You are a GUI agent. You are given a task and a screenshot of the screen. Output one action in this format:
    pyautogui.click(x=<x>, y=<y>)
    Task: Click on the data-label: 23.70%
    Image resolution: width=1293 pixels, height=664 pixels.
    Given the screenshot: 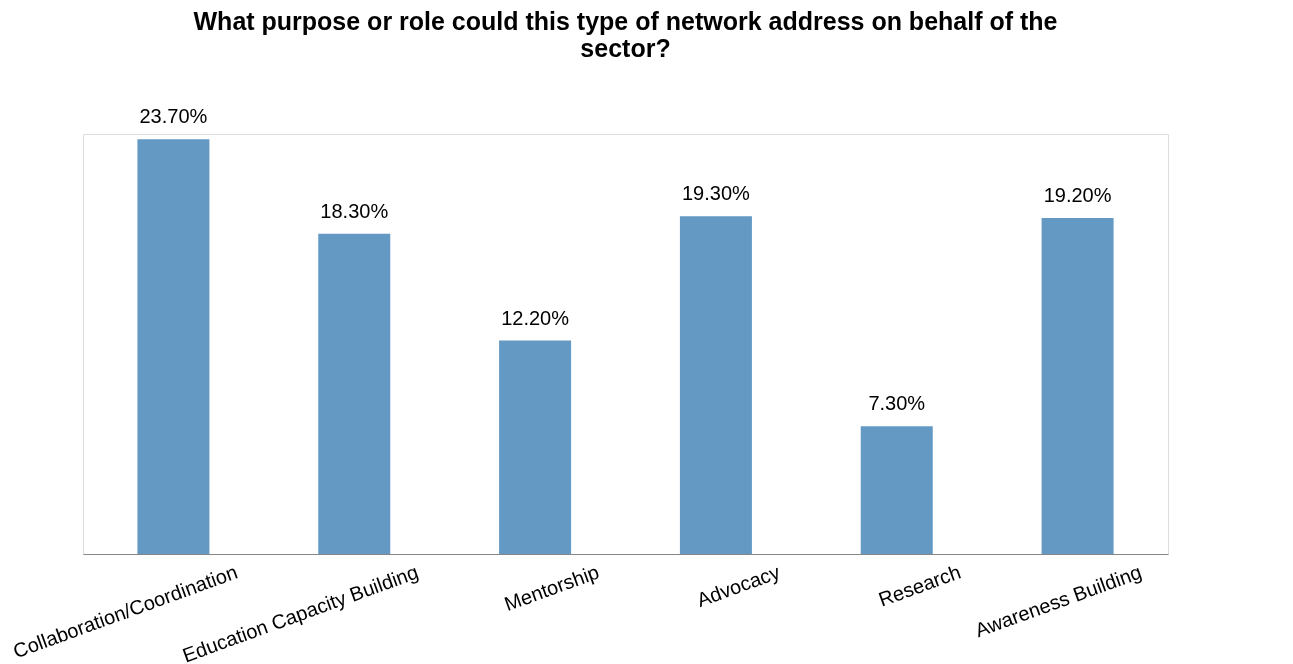 What is the action you would take?
    pyautogui.click(x=173, y=116)
    